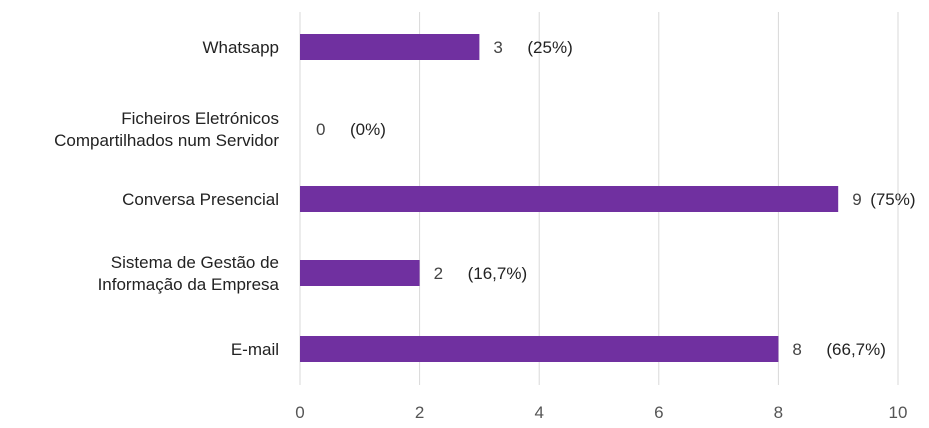 The width and height of the screenshot is (929, 428). I want to click on category-label: Sistema de Gestão de, so click(195, 262).